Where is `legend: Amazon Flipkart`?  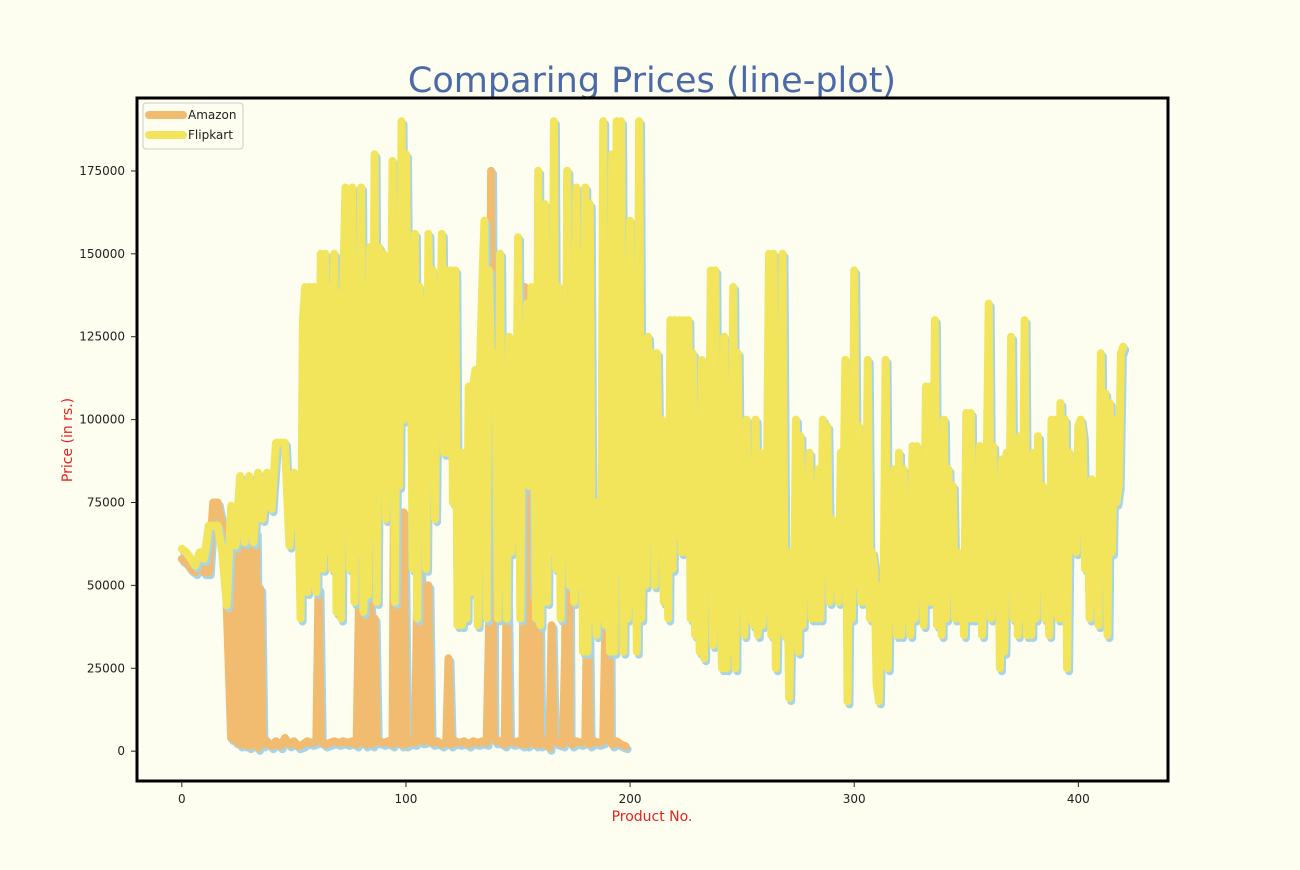 legend: Amazon Flipkart is located at coordinates (193, 126).